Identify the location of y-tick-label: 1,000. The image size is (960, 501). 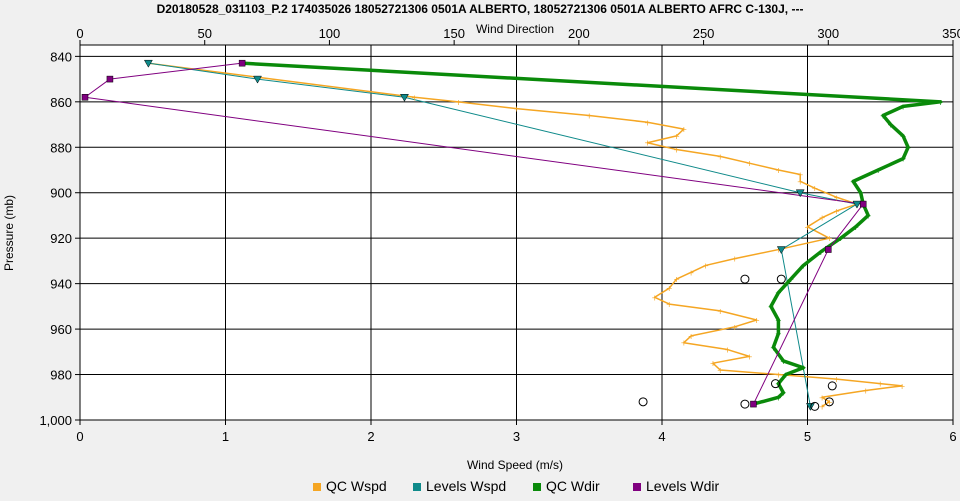
(55, 420).